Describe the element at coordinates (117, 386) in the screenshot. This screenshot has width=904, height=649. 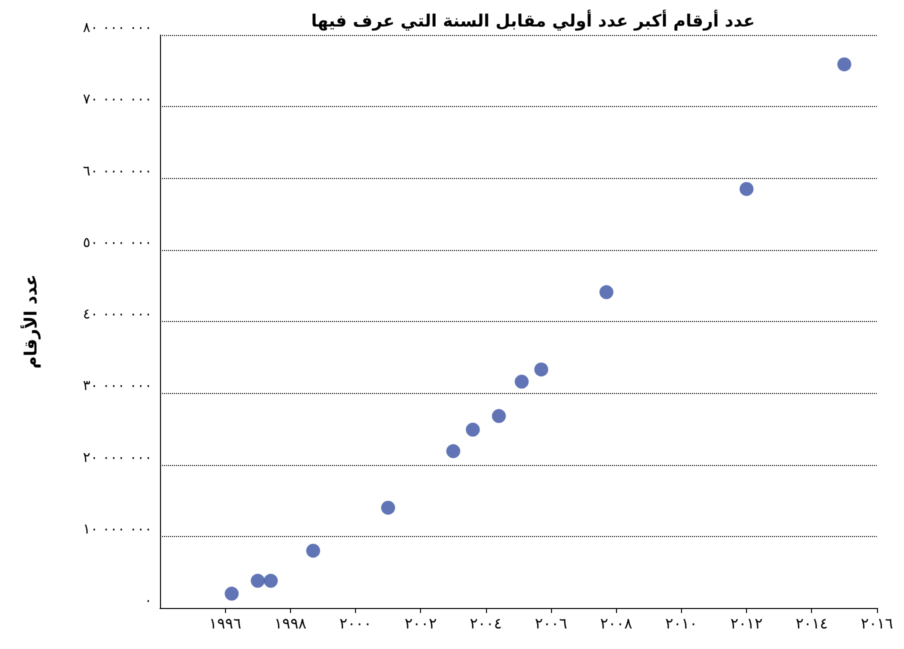
I see `y-tick-label: ٣٠ ٠٠٠ ٠٠٠` at that location.